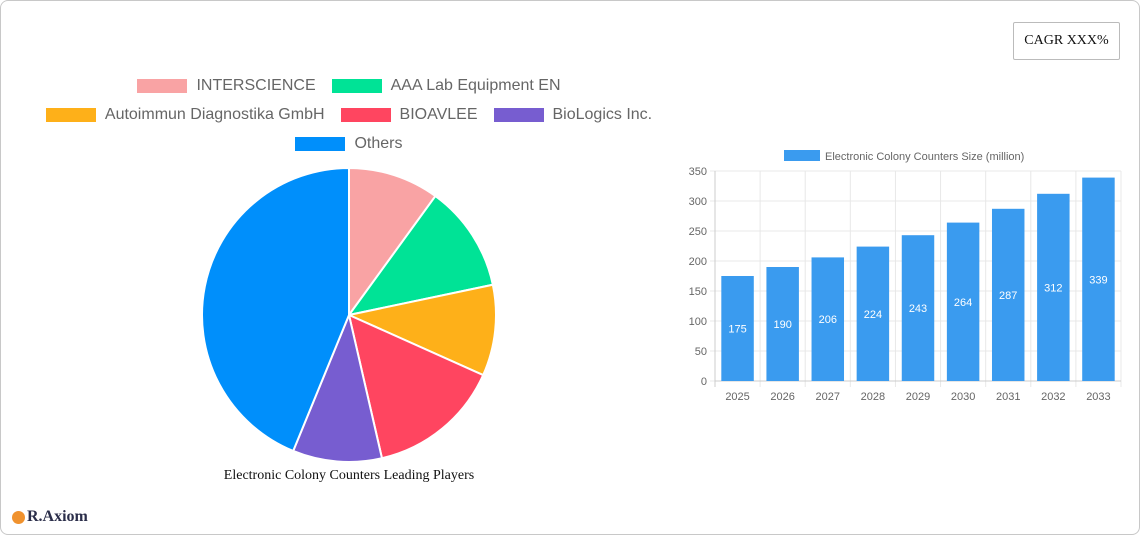  What do you see at coordinates (1008, 397) in the screenshot?
I see `x-tick-label: 2031` at bounding box center [1008, 397].